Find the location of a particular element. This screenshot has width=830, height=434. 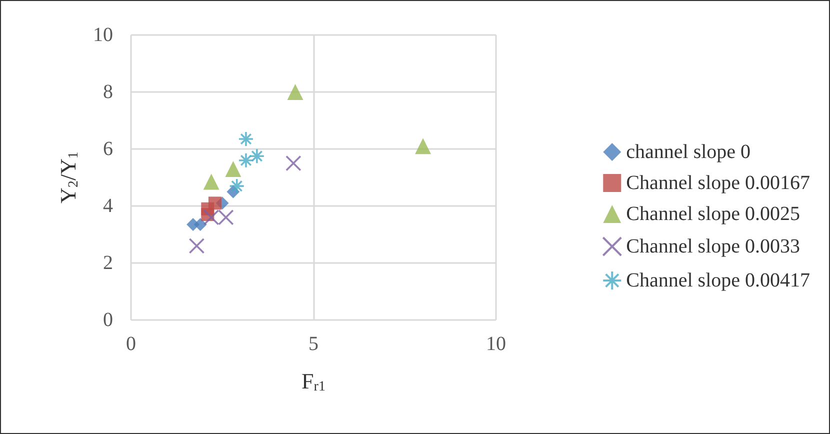

legend-label: Channel slope 0.00417 is located at coordinates (718, 281).